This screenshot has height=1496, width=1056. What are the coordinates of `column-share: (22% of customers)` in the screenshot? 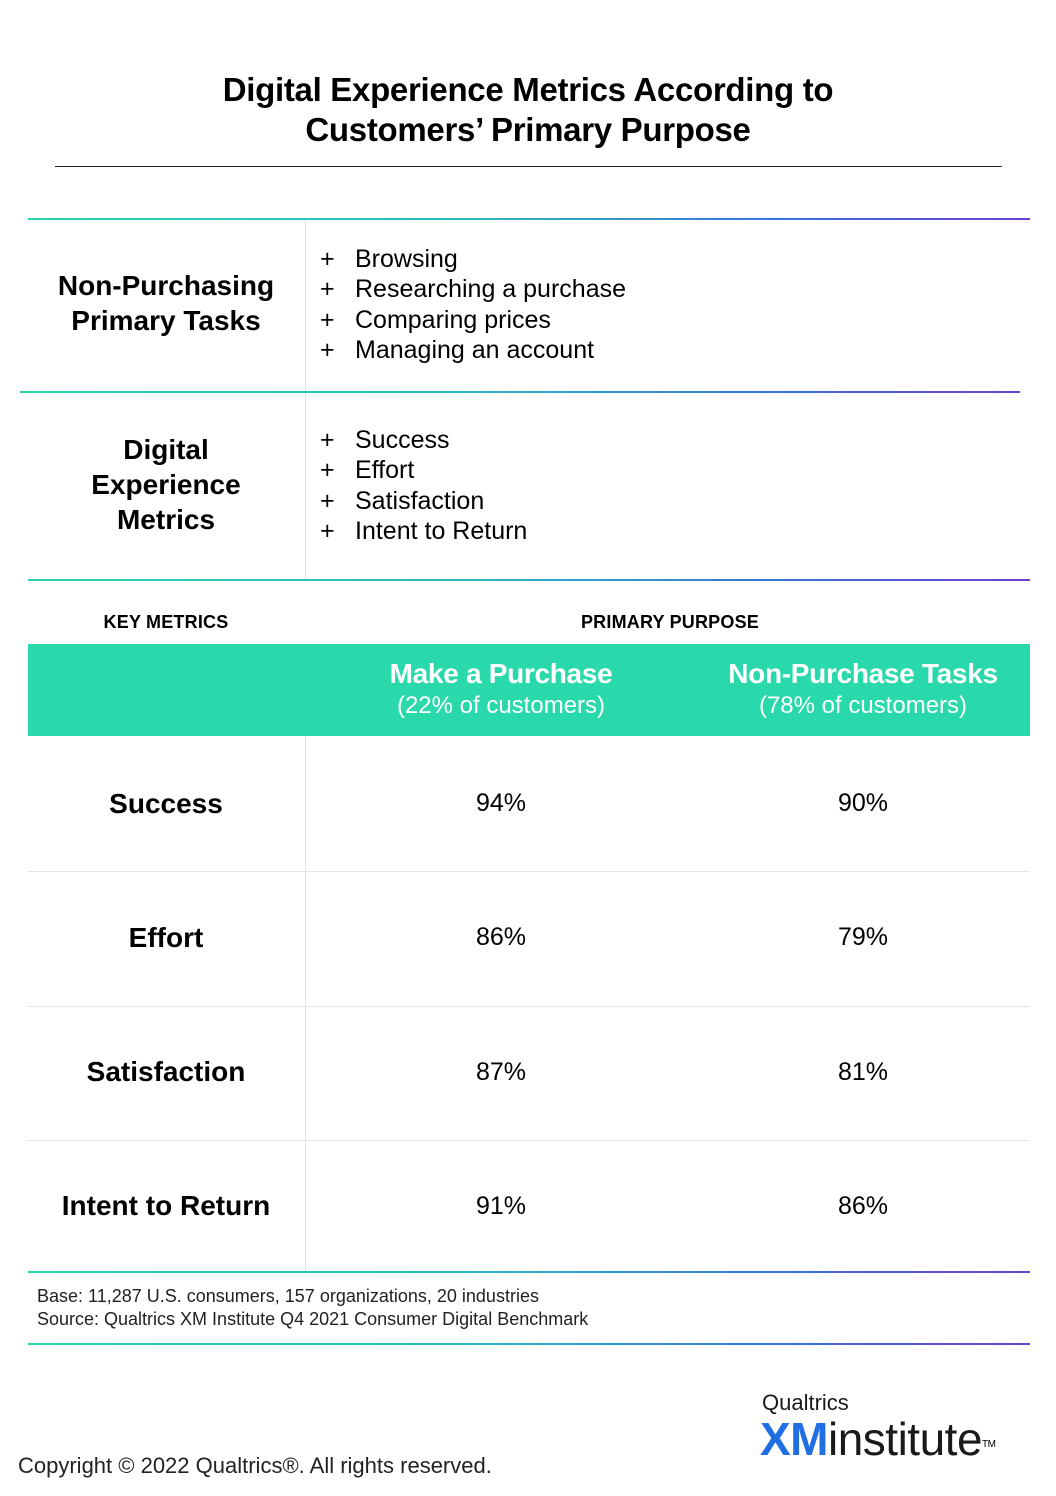 It's located at (501, 705).